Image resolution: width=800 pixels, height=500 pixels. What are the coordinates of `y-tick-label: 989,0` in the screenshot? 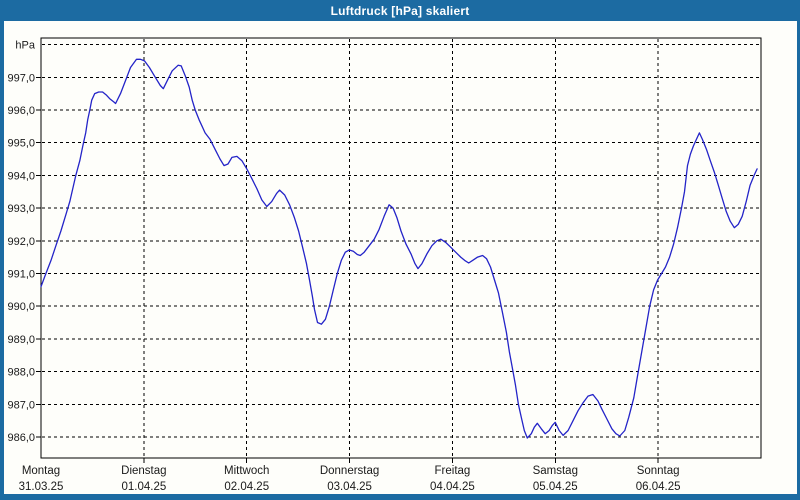 It's located at (21, 340).